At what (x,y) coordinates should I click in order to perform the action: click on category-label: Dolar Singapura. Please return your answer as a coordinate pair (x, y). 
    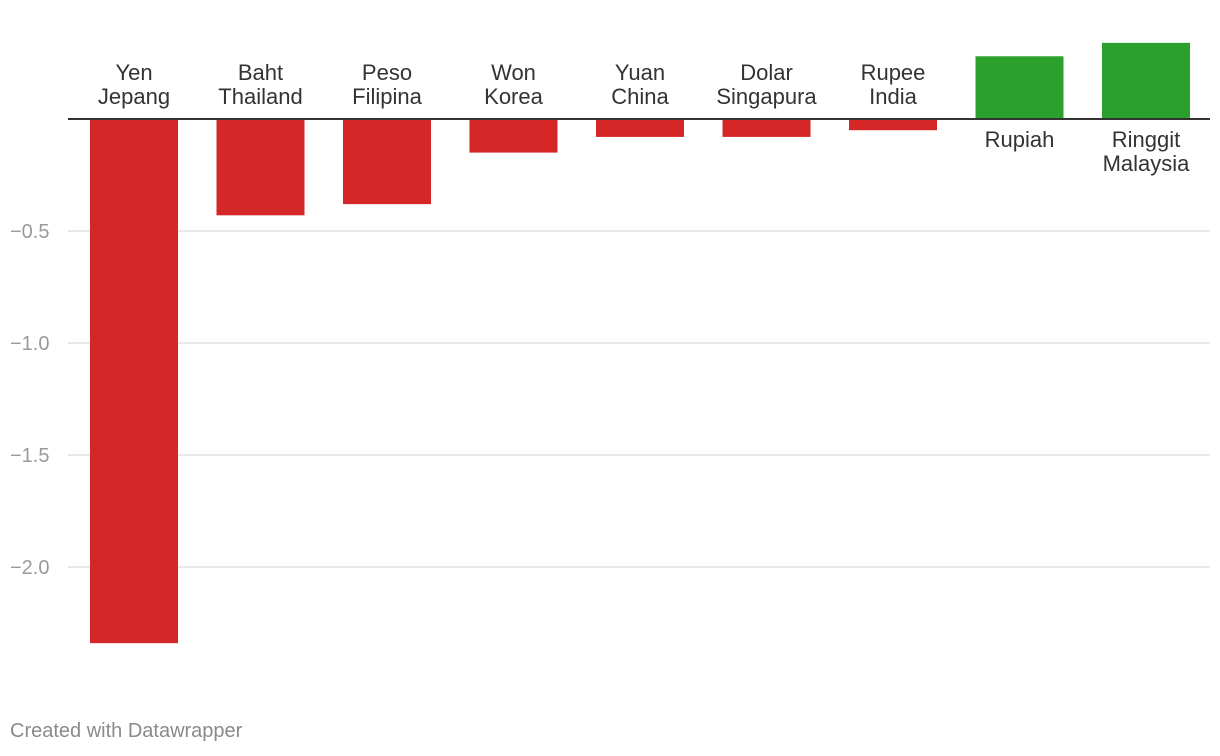
    Looking at the image, I should click on (766, 84).